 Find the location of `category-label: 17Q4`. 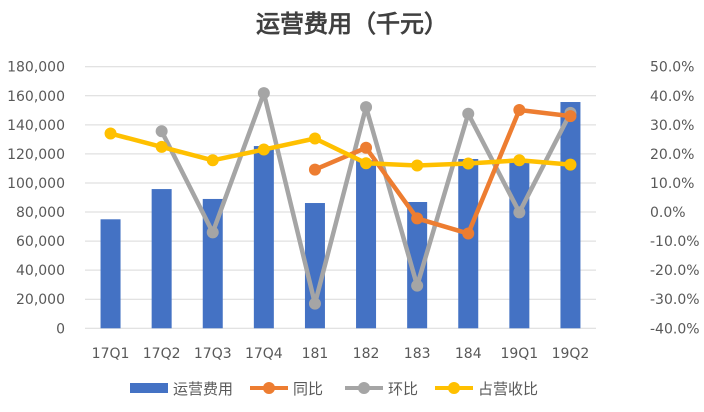

category-label: 17Q4 is located at coordinates (264, 354).